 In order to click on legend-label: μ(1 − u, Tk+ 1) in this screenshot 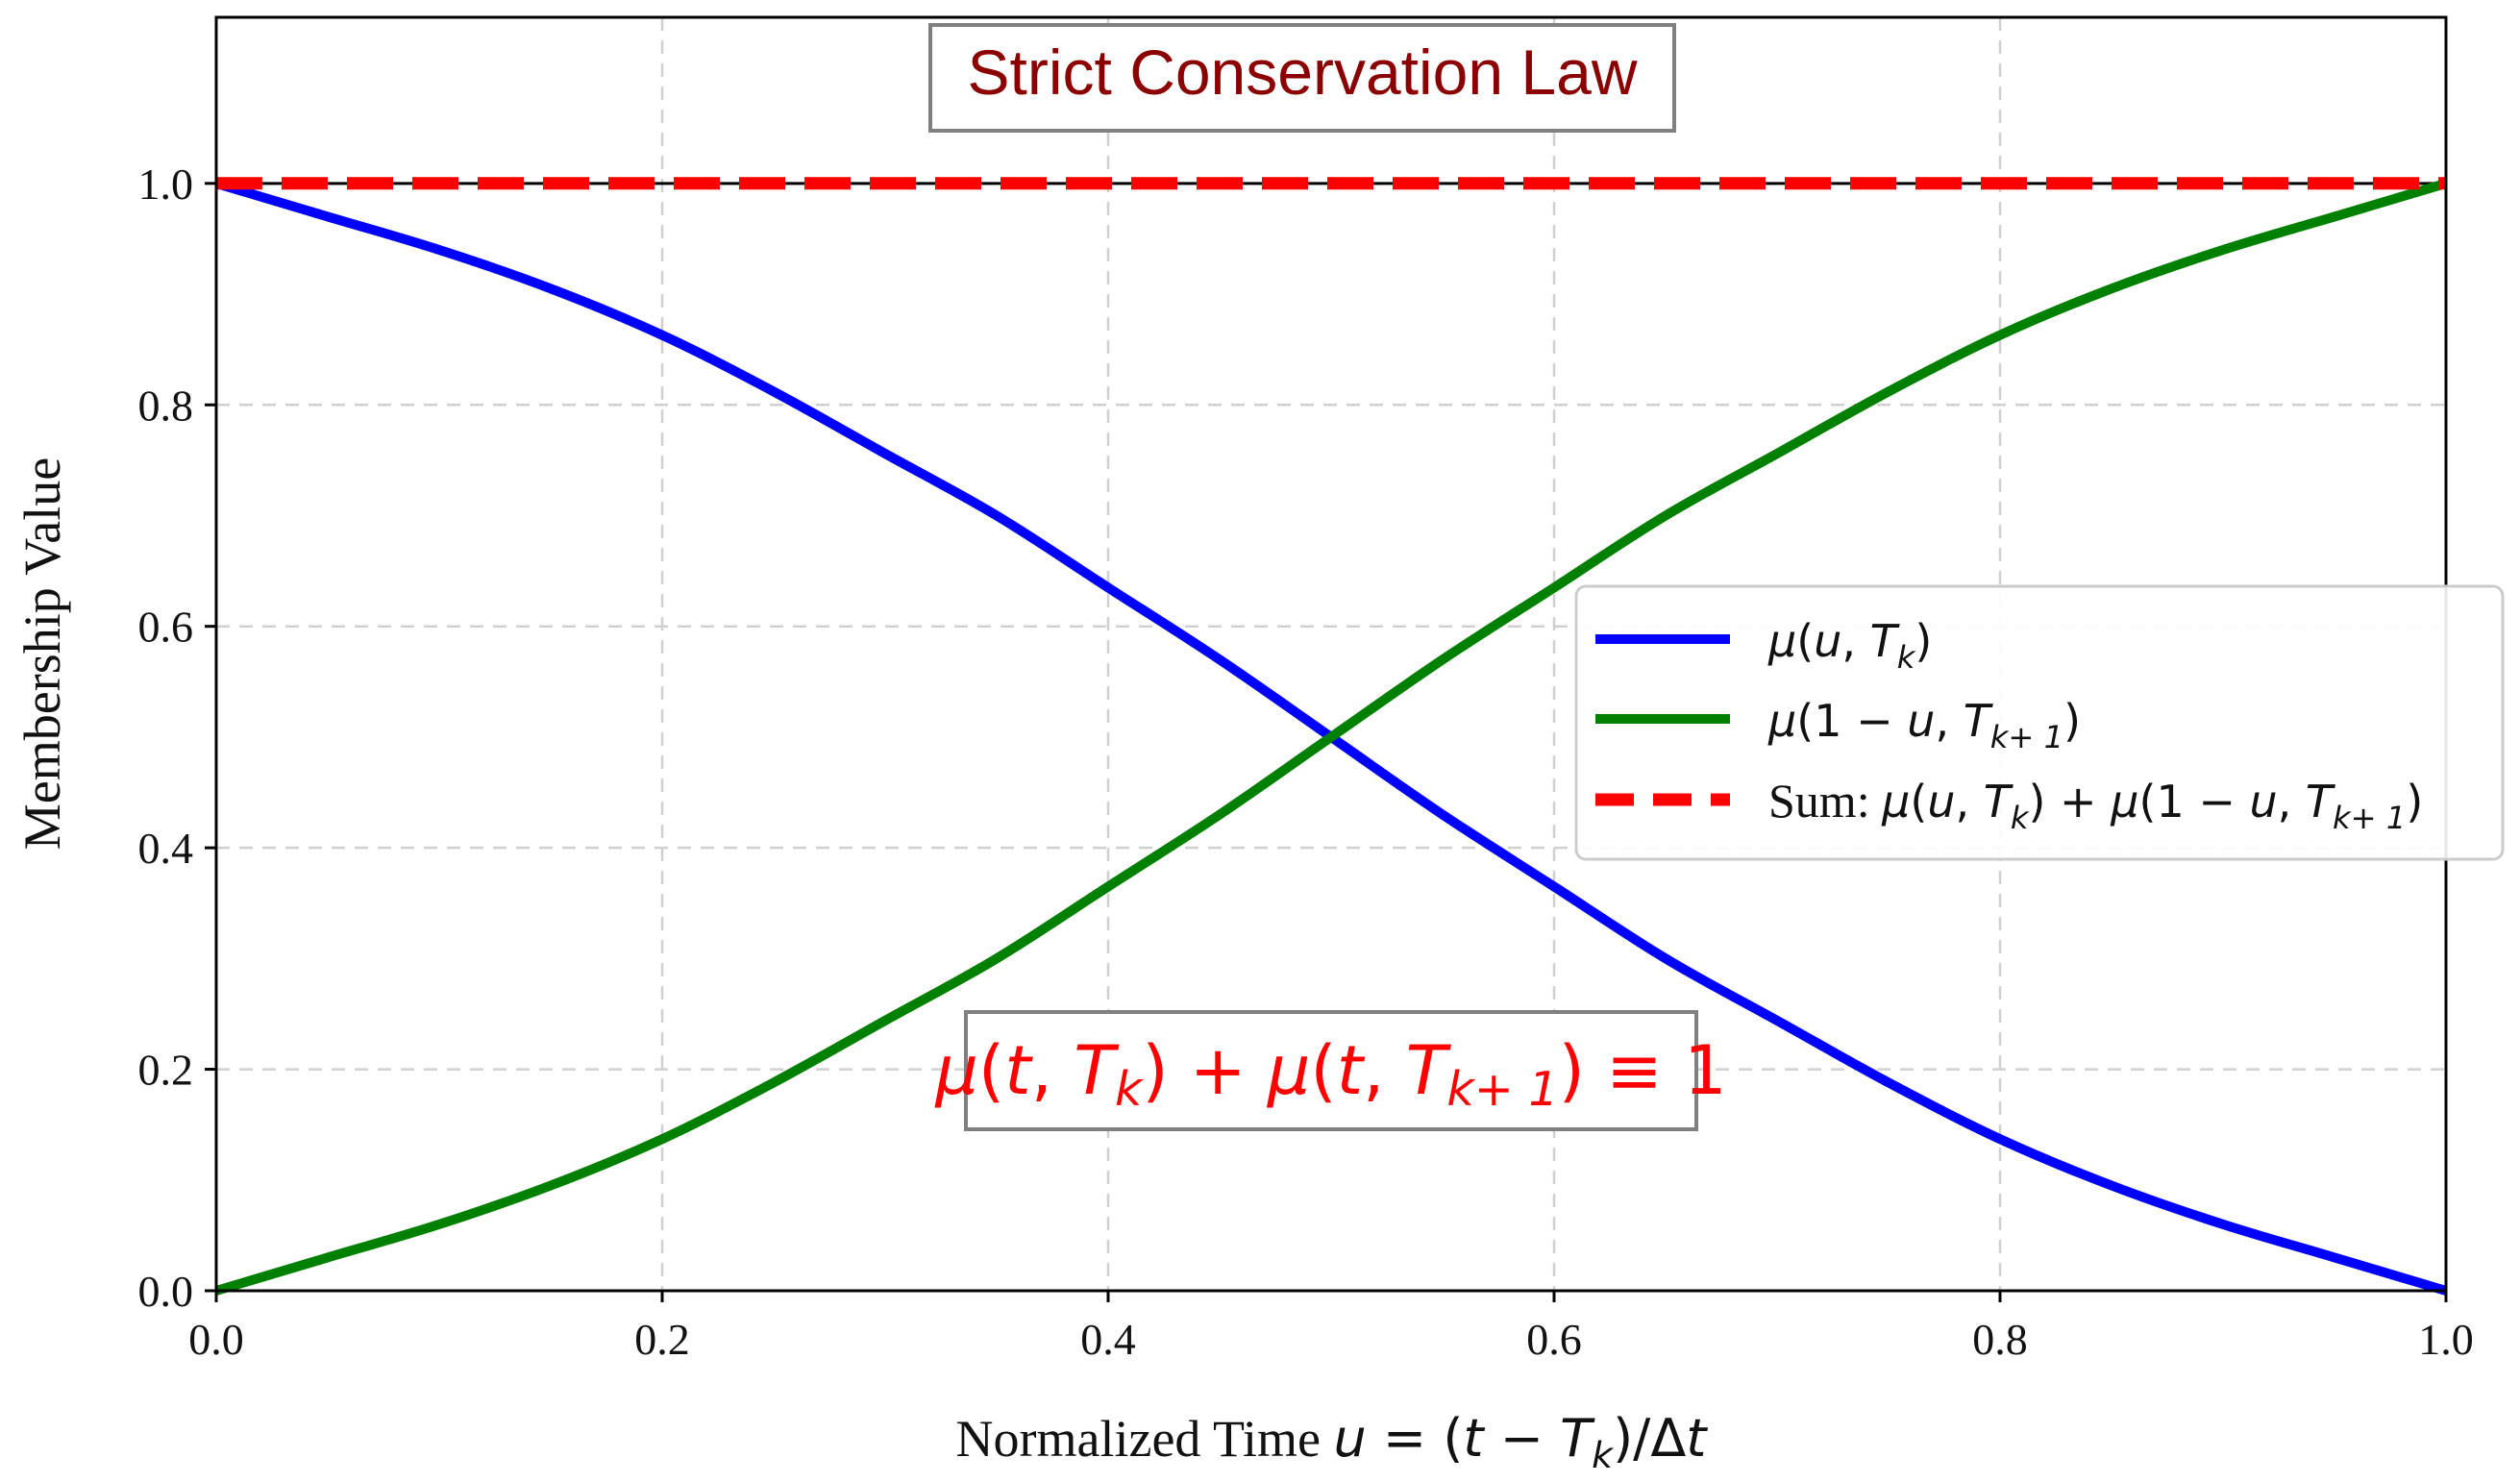, I will do `click(1924, 725)`.